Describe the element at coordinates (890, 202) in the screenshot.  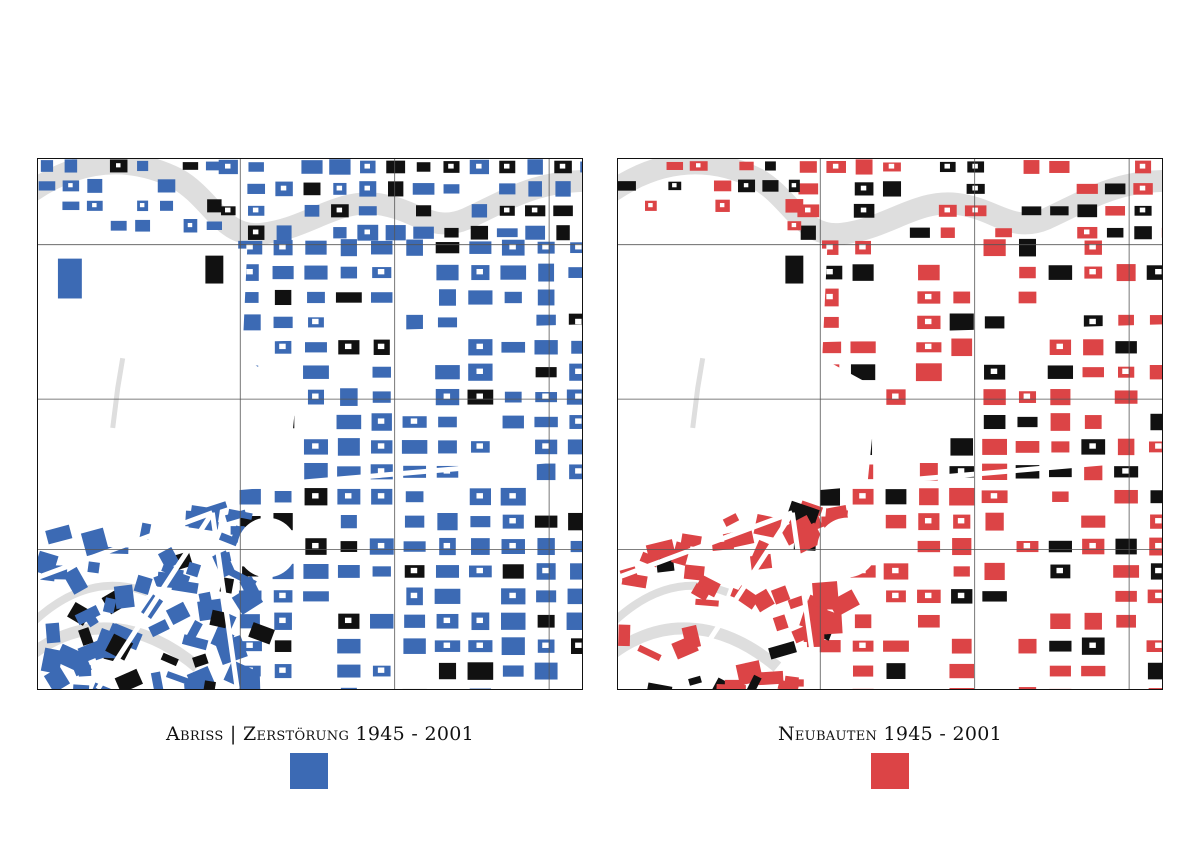
I see `river` at that location.